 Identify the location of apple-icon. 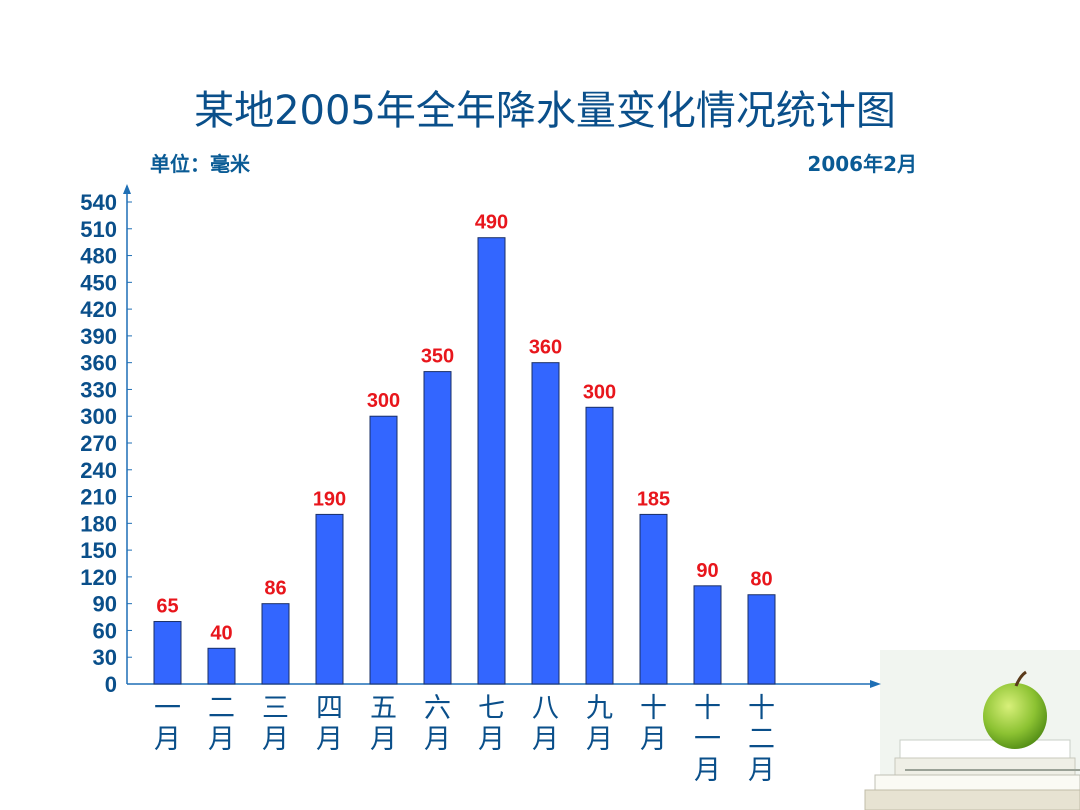
(1015, 716).